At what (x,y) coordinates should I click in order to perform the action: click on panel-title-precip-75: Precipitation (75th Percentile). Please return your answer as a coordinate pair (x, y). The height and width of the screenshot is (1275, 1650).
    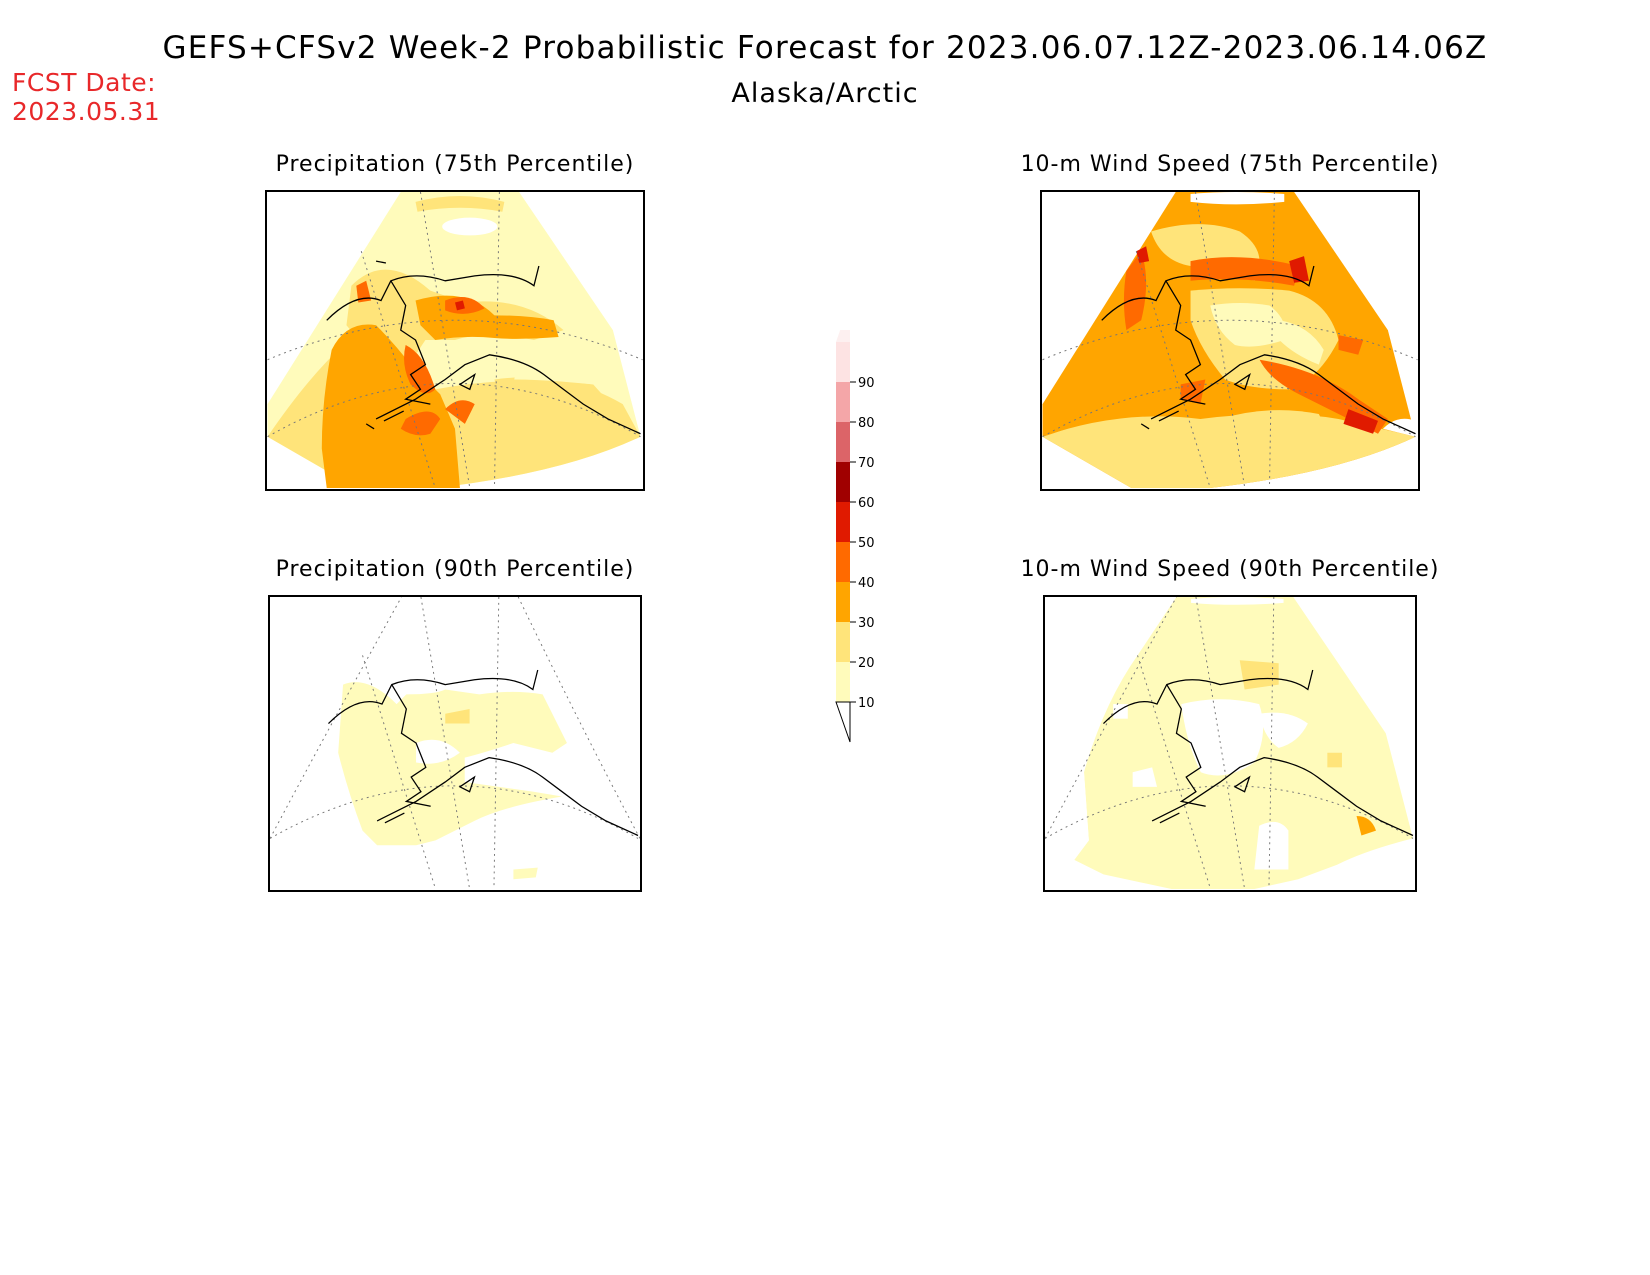
    Looking at the image, I should click on (455, 164).